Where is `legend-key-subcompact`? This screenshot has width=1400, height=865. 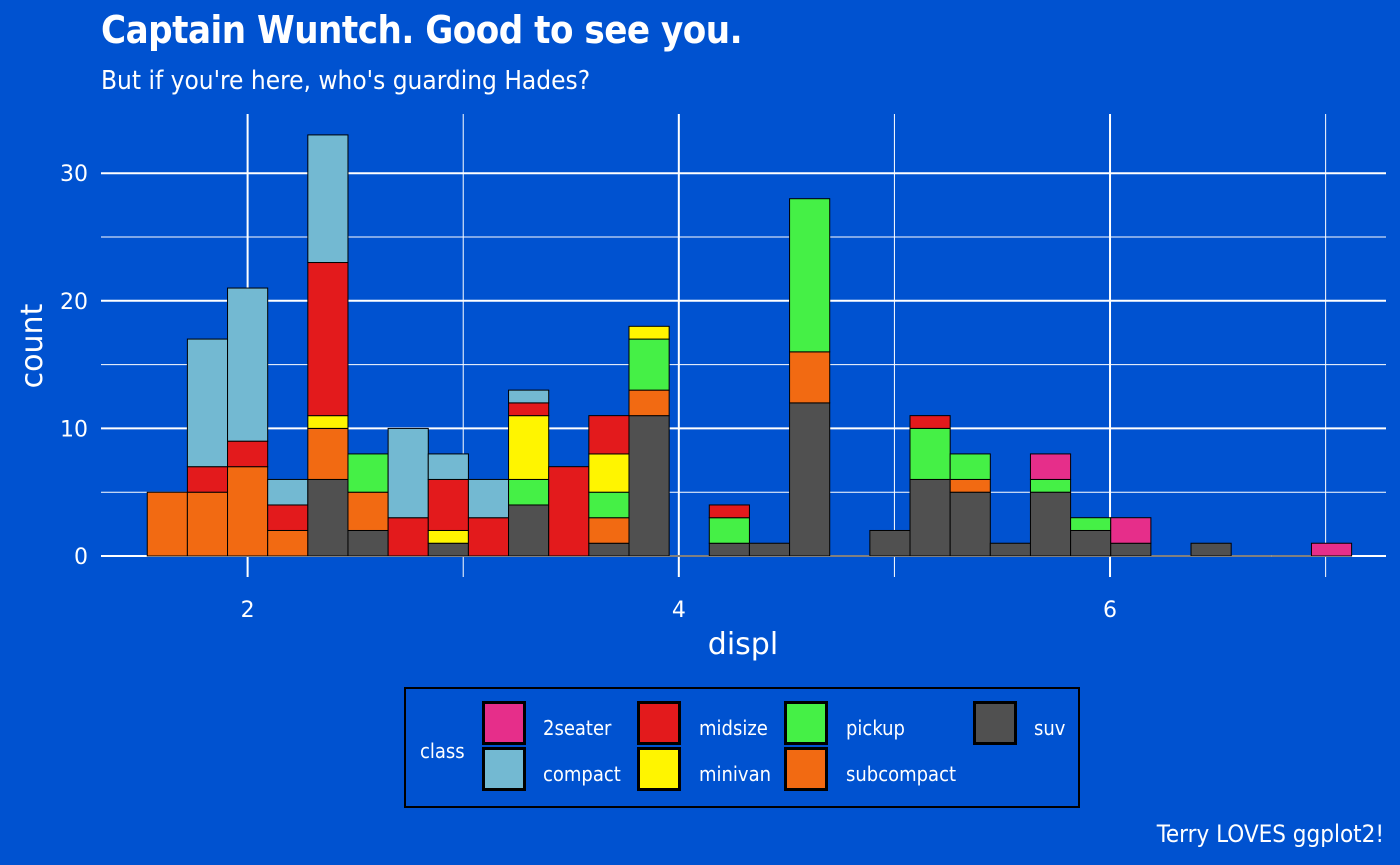 legend-key-subcompact is located at coordinates (806, 769).